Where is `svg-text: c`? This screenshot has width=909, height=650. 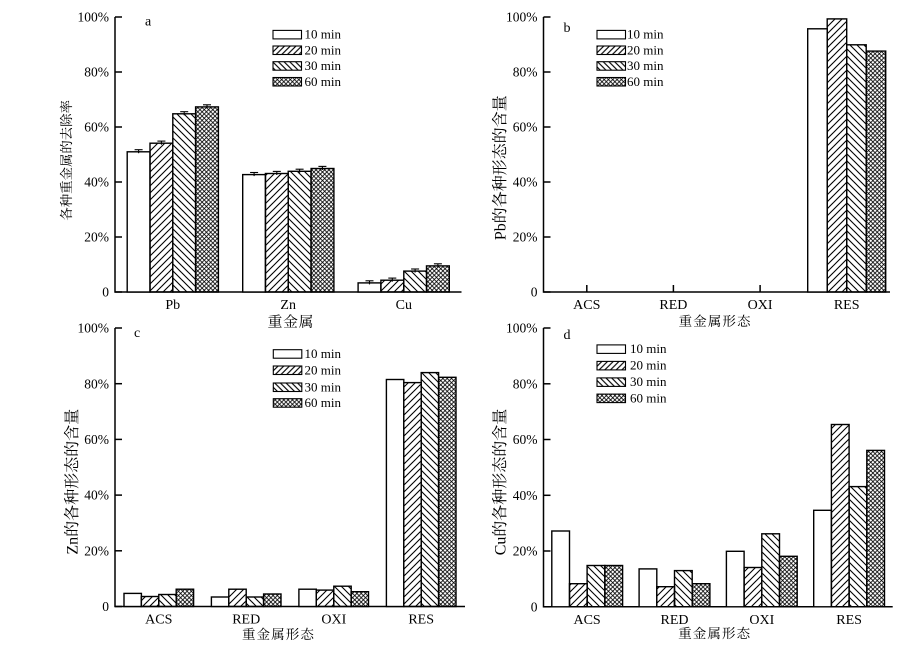
svg-text: c is located at coordinates (137, 333).